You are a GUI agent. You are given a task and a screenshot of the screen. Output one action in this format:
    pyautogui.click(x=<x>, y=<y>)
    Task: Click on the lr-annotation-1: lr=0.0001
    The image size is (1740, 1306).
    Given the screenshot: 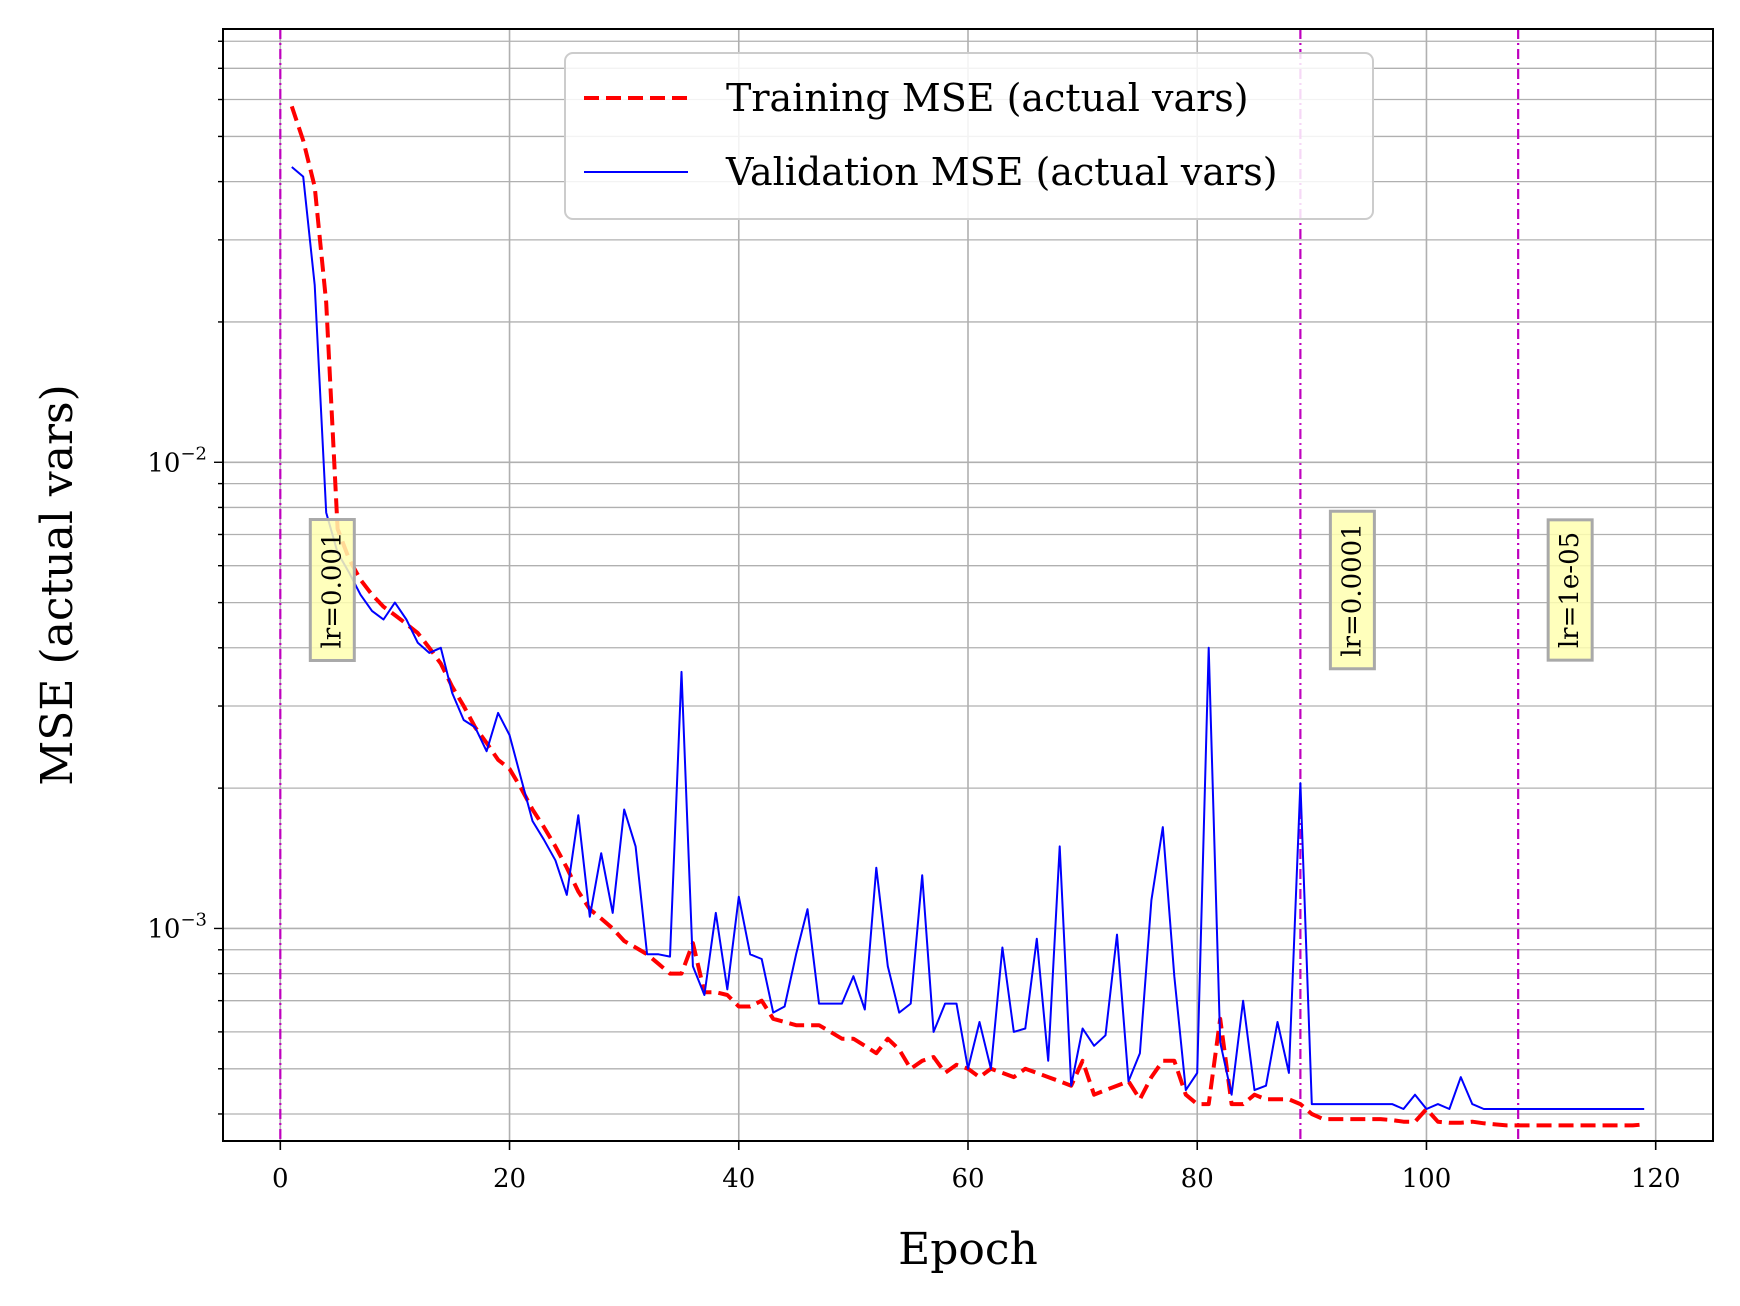 What is the action you would take?
    pyautogui.click(x=1352, y=590)
    